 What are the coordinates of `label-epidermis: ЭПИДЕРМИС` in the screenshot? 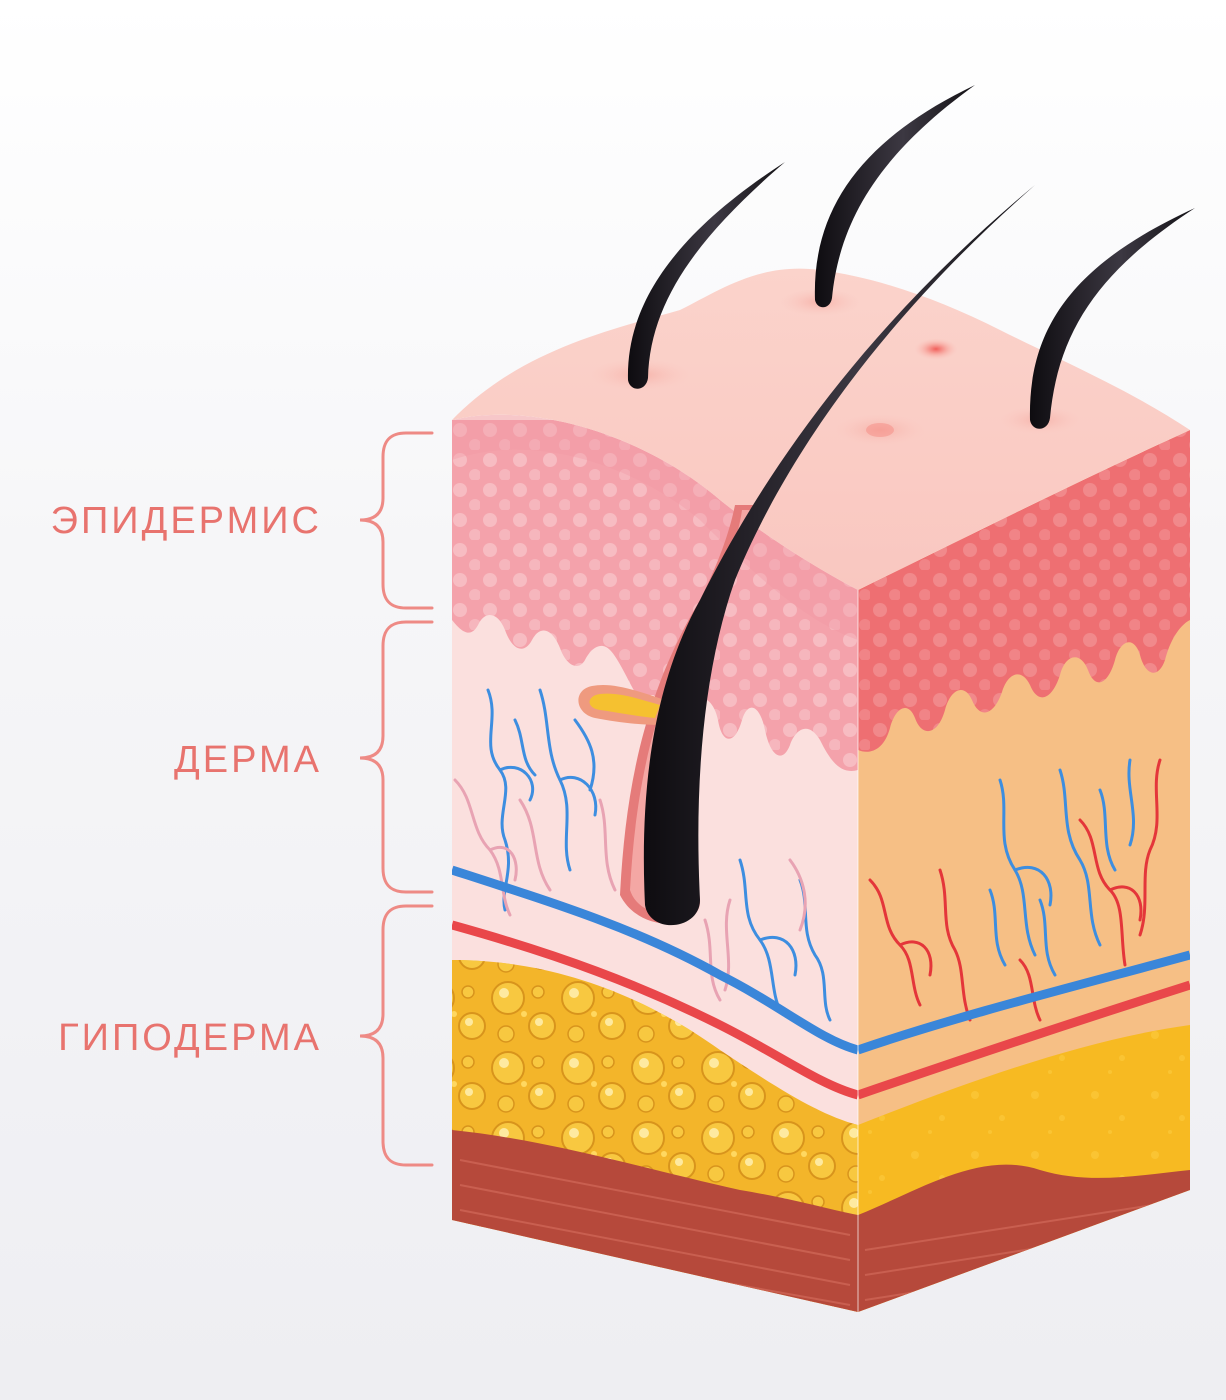 It's located at (186, 521).